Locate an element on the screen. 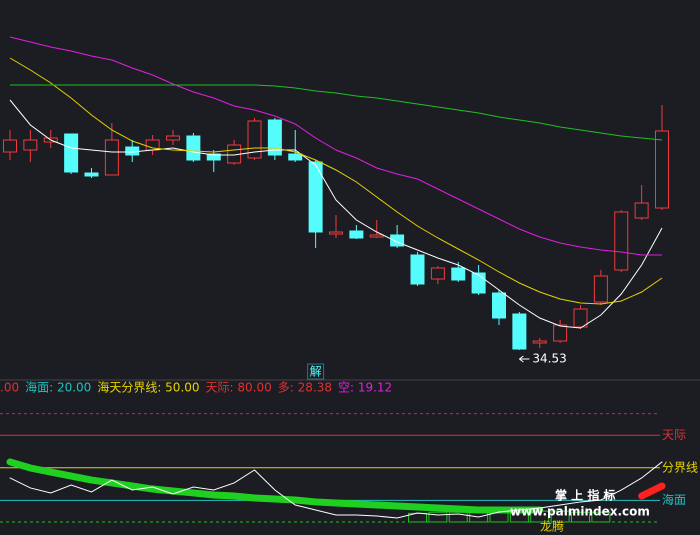  header-item: 海面: 20.00 is located at coordinates (58, 387).